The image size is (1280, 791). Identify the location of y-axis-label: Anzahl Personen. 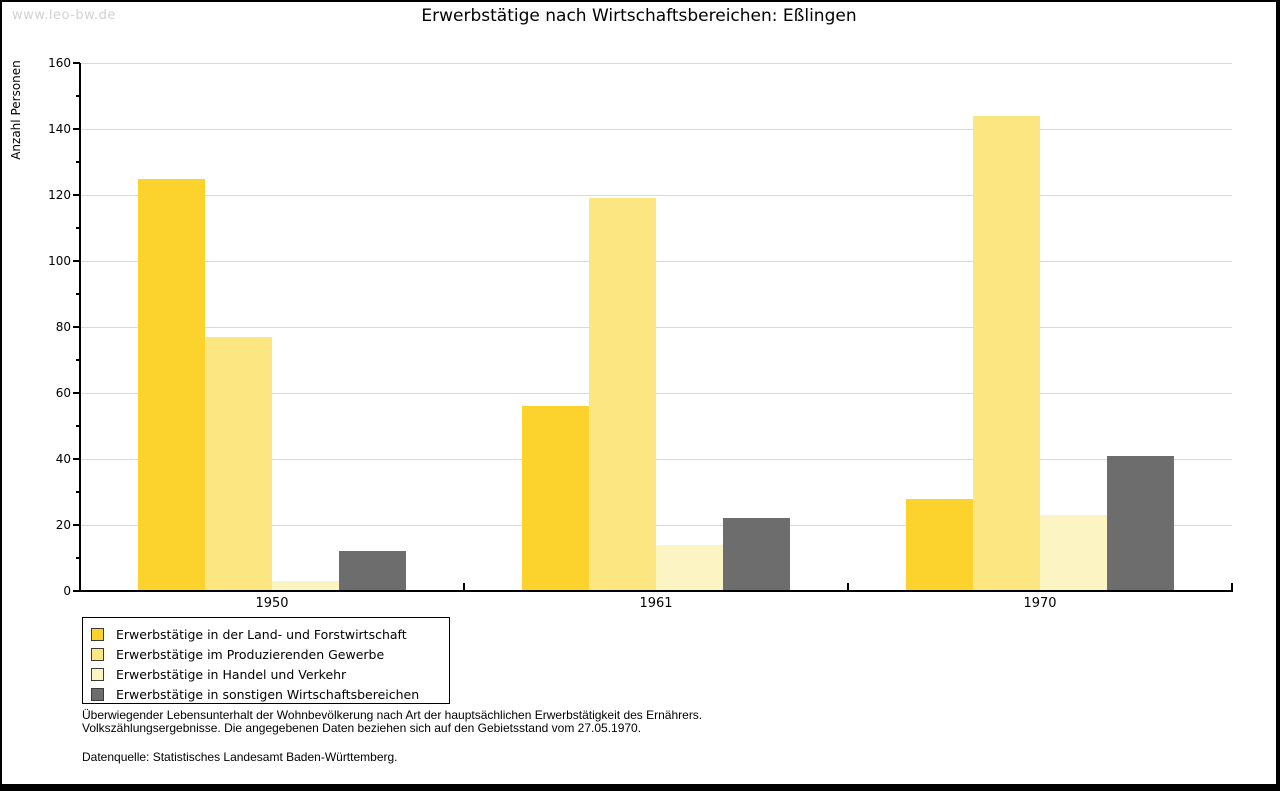
(16, 110).